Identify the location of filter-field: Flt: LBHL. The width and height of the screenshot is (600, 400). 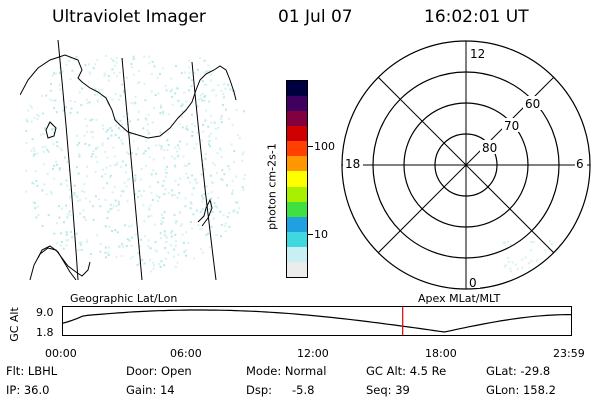
(32, 371).